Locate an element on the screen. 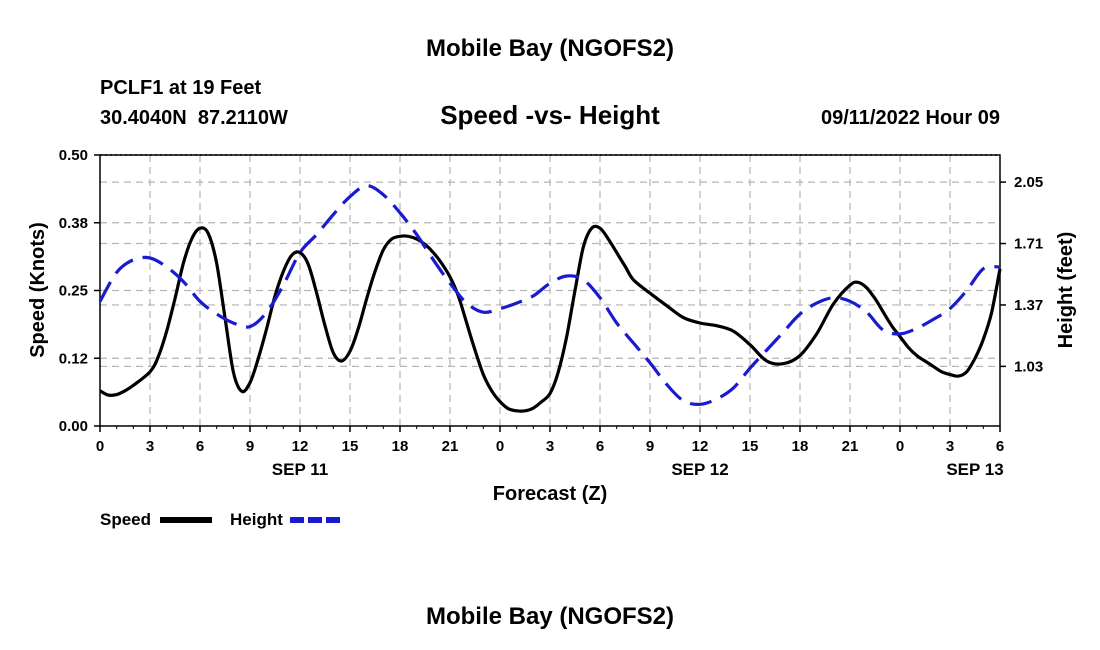 The width and height of the screenshot is (1100, 650). date-labels: SEP 11 SEP 12 SEP 13 is located at coordinates (638, 469).